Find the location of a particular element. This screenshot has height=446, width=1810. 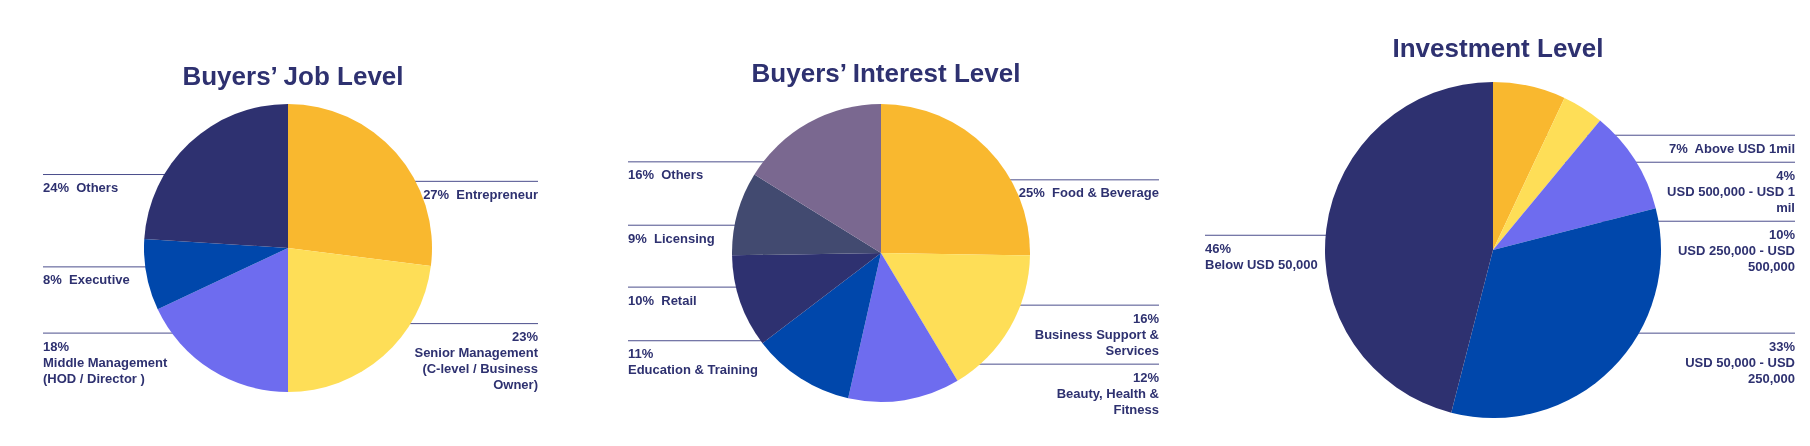

slice-label: 25% Food & Beverage is located at coordinates (1088, 193).